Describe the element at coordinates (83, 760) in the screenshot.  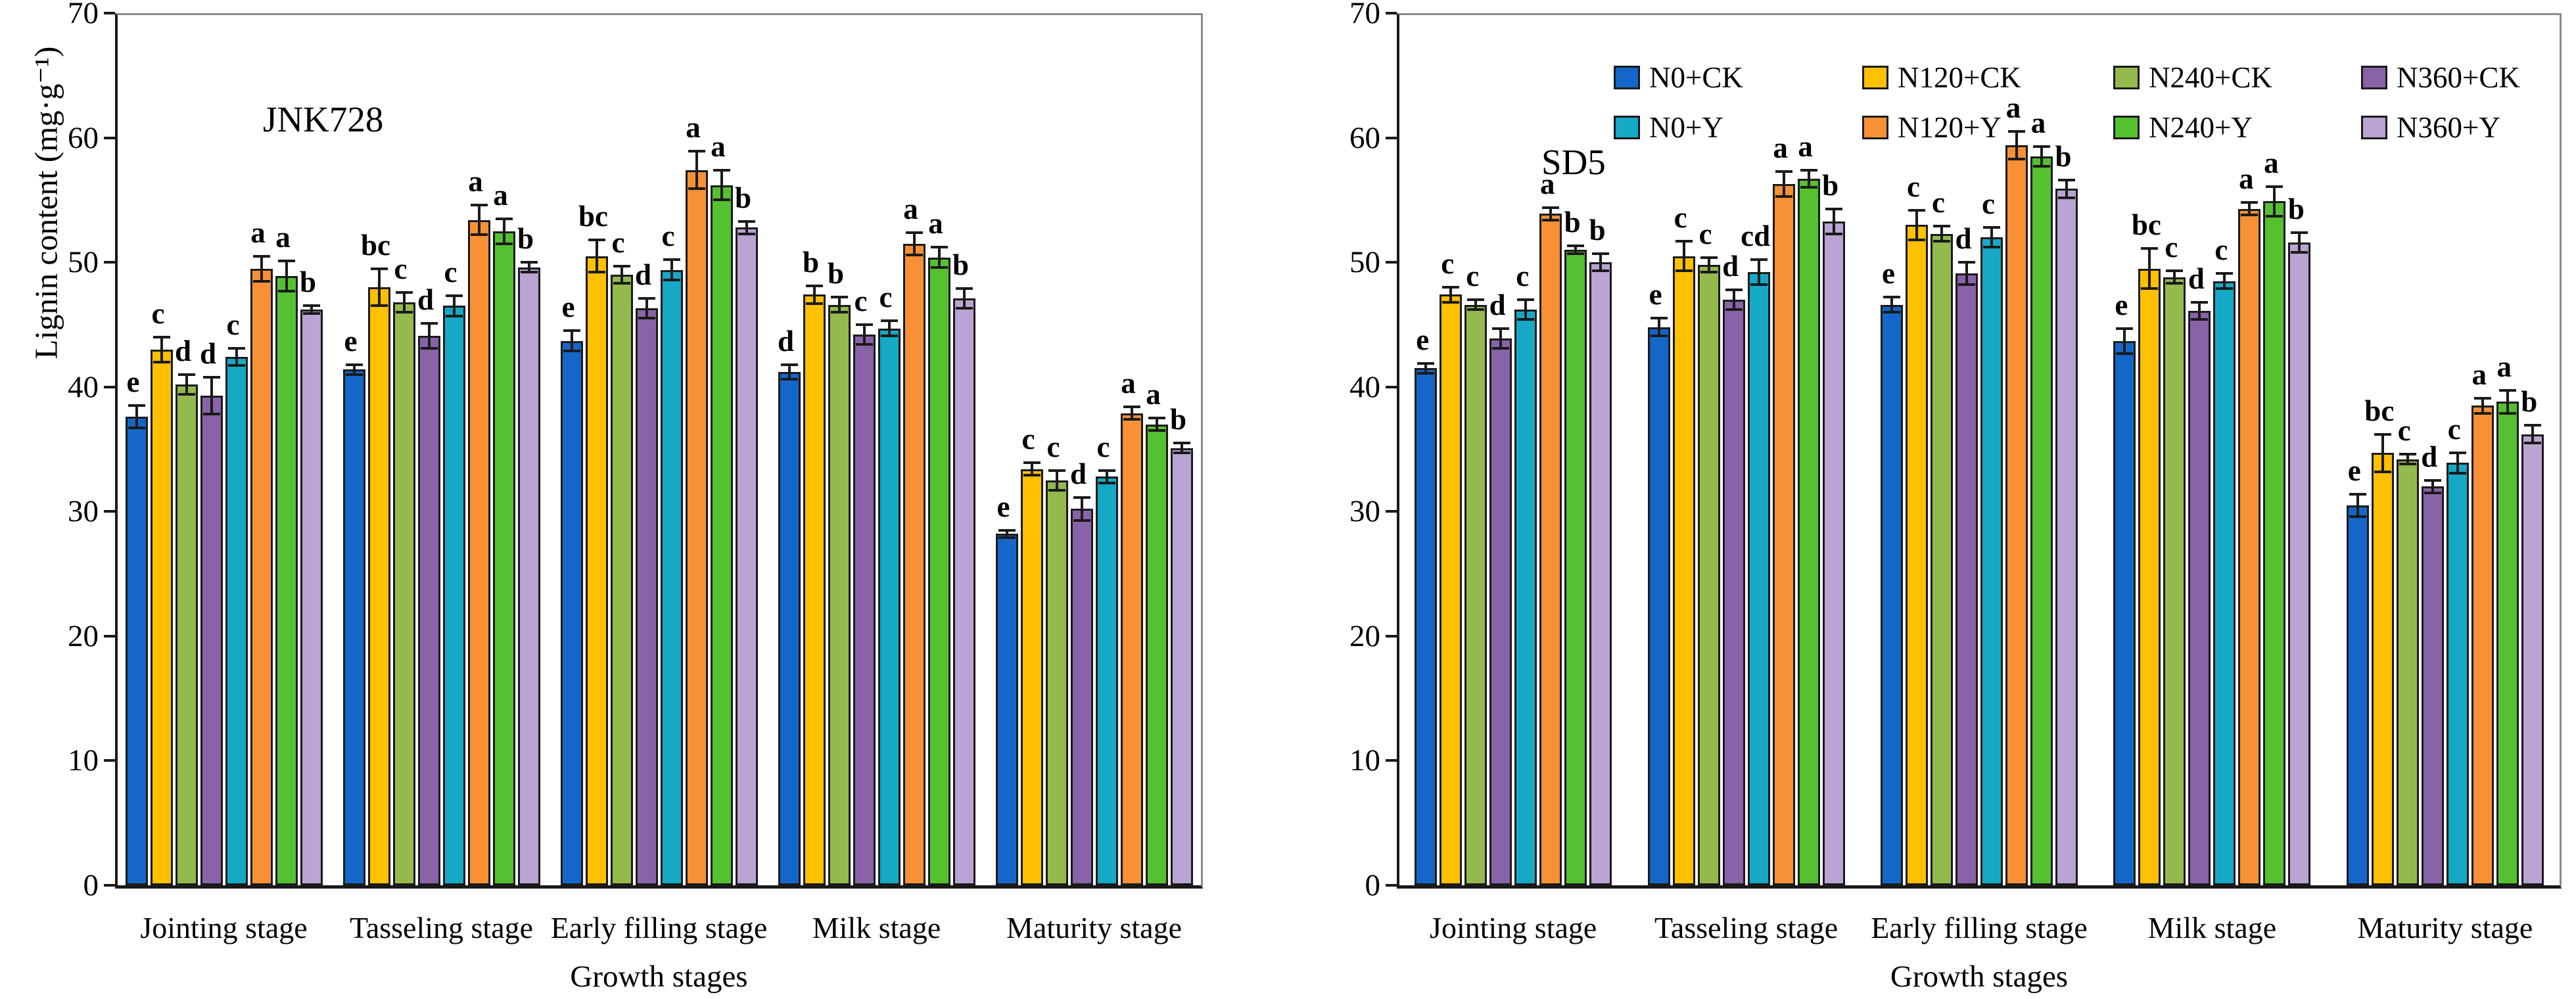
I see `y-tick-label: 10` at that location.